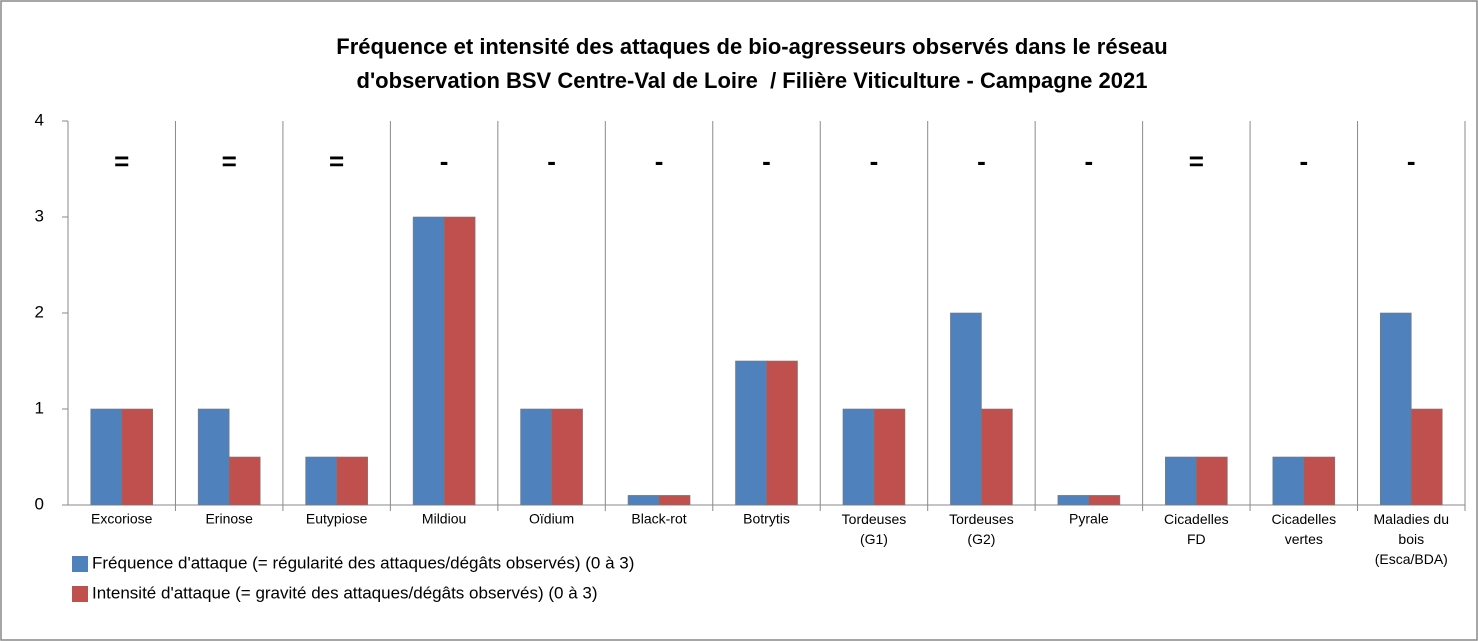 The height and width of the screenshot is (641, 1478). I want to click on x-tick-label: Excoriose, so click(122, 519).